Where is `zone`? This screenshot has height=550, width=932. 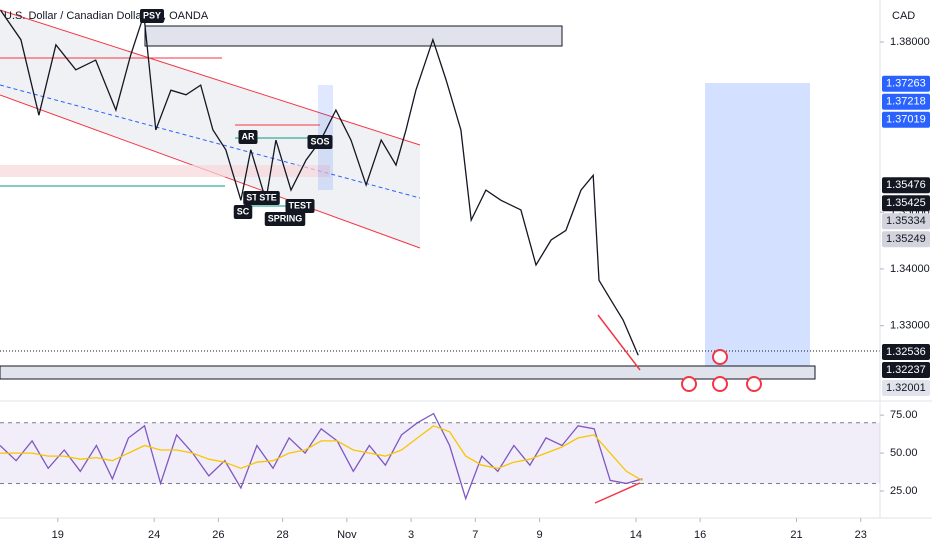 zone is located at coordinates (165, 171).